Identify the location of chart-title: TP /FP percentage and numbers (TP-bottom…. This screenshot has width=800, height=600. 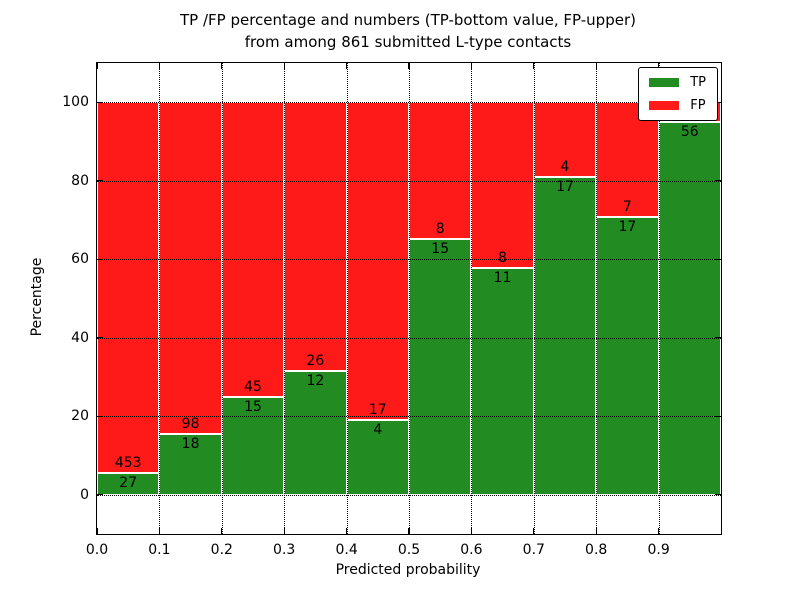
(408, 31).